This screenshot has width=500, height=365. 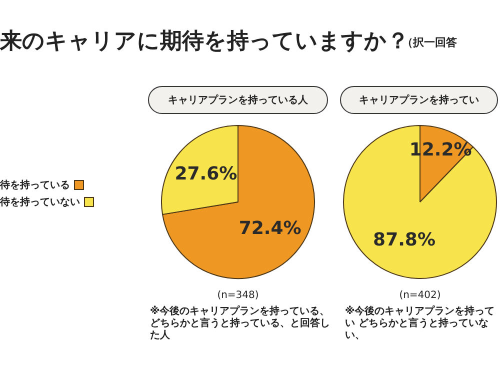 I want to click on data-label: 27.6%, so click(x=206, y=173).